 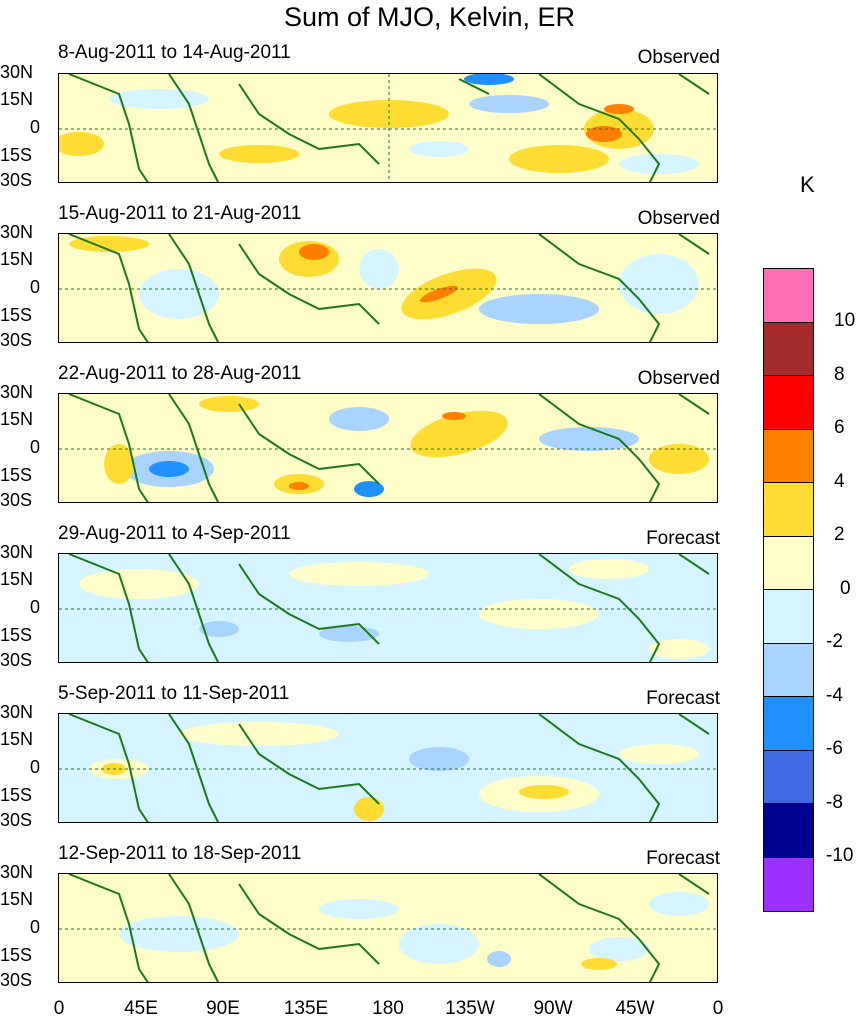 What do you see at coordinates (174, 693) in the screenshot?
I see `panel-5-date-range: 5-Sep-2011 to 11-Sep-2011` at bounding box center [174, 693].